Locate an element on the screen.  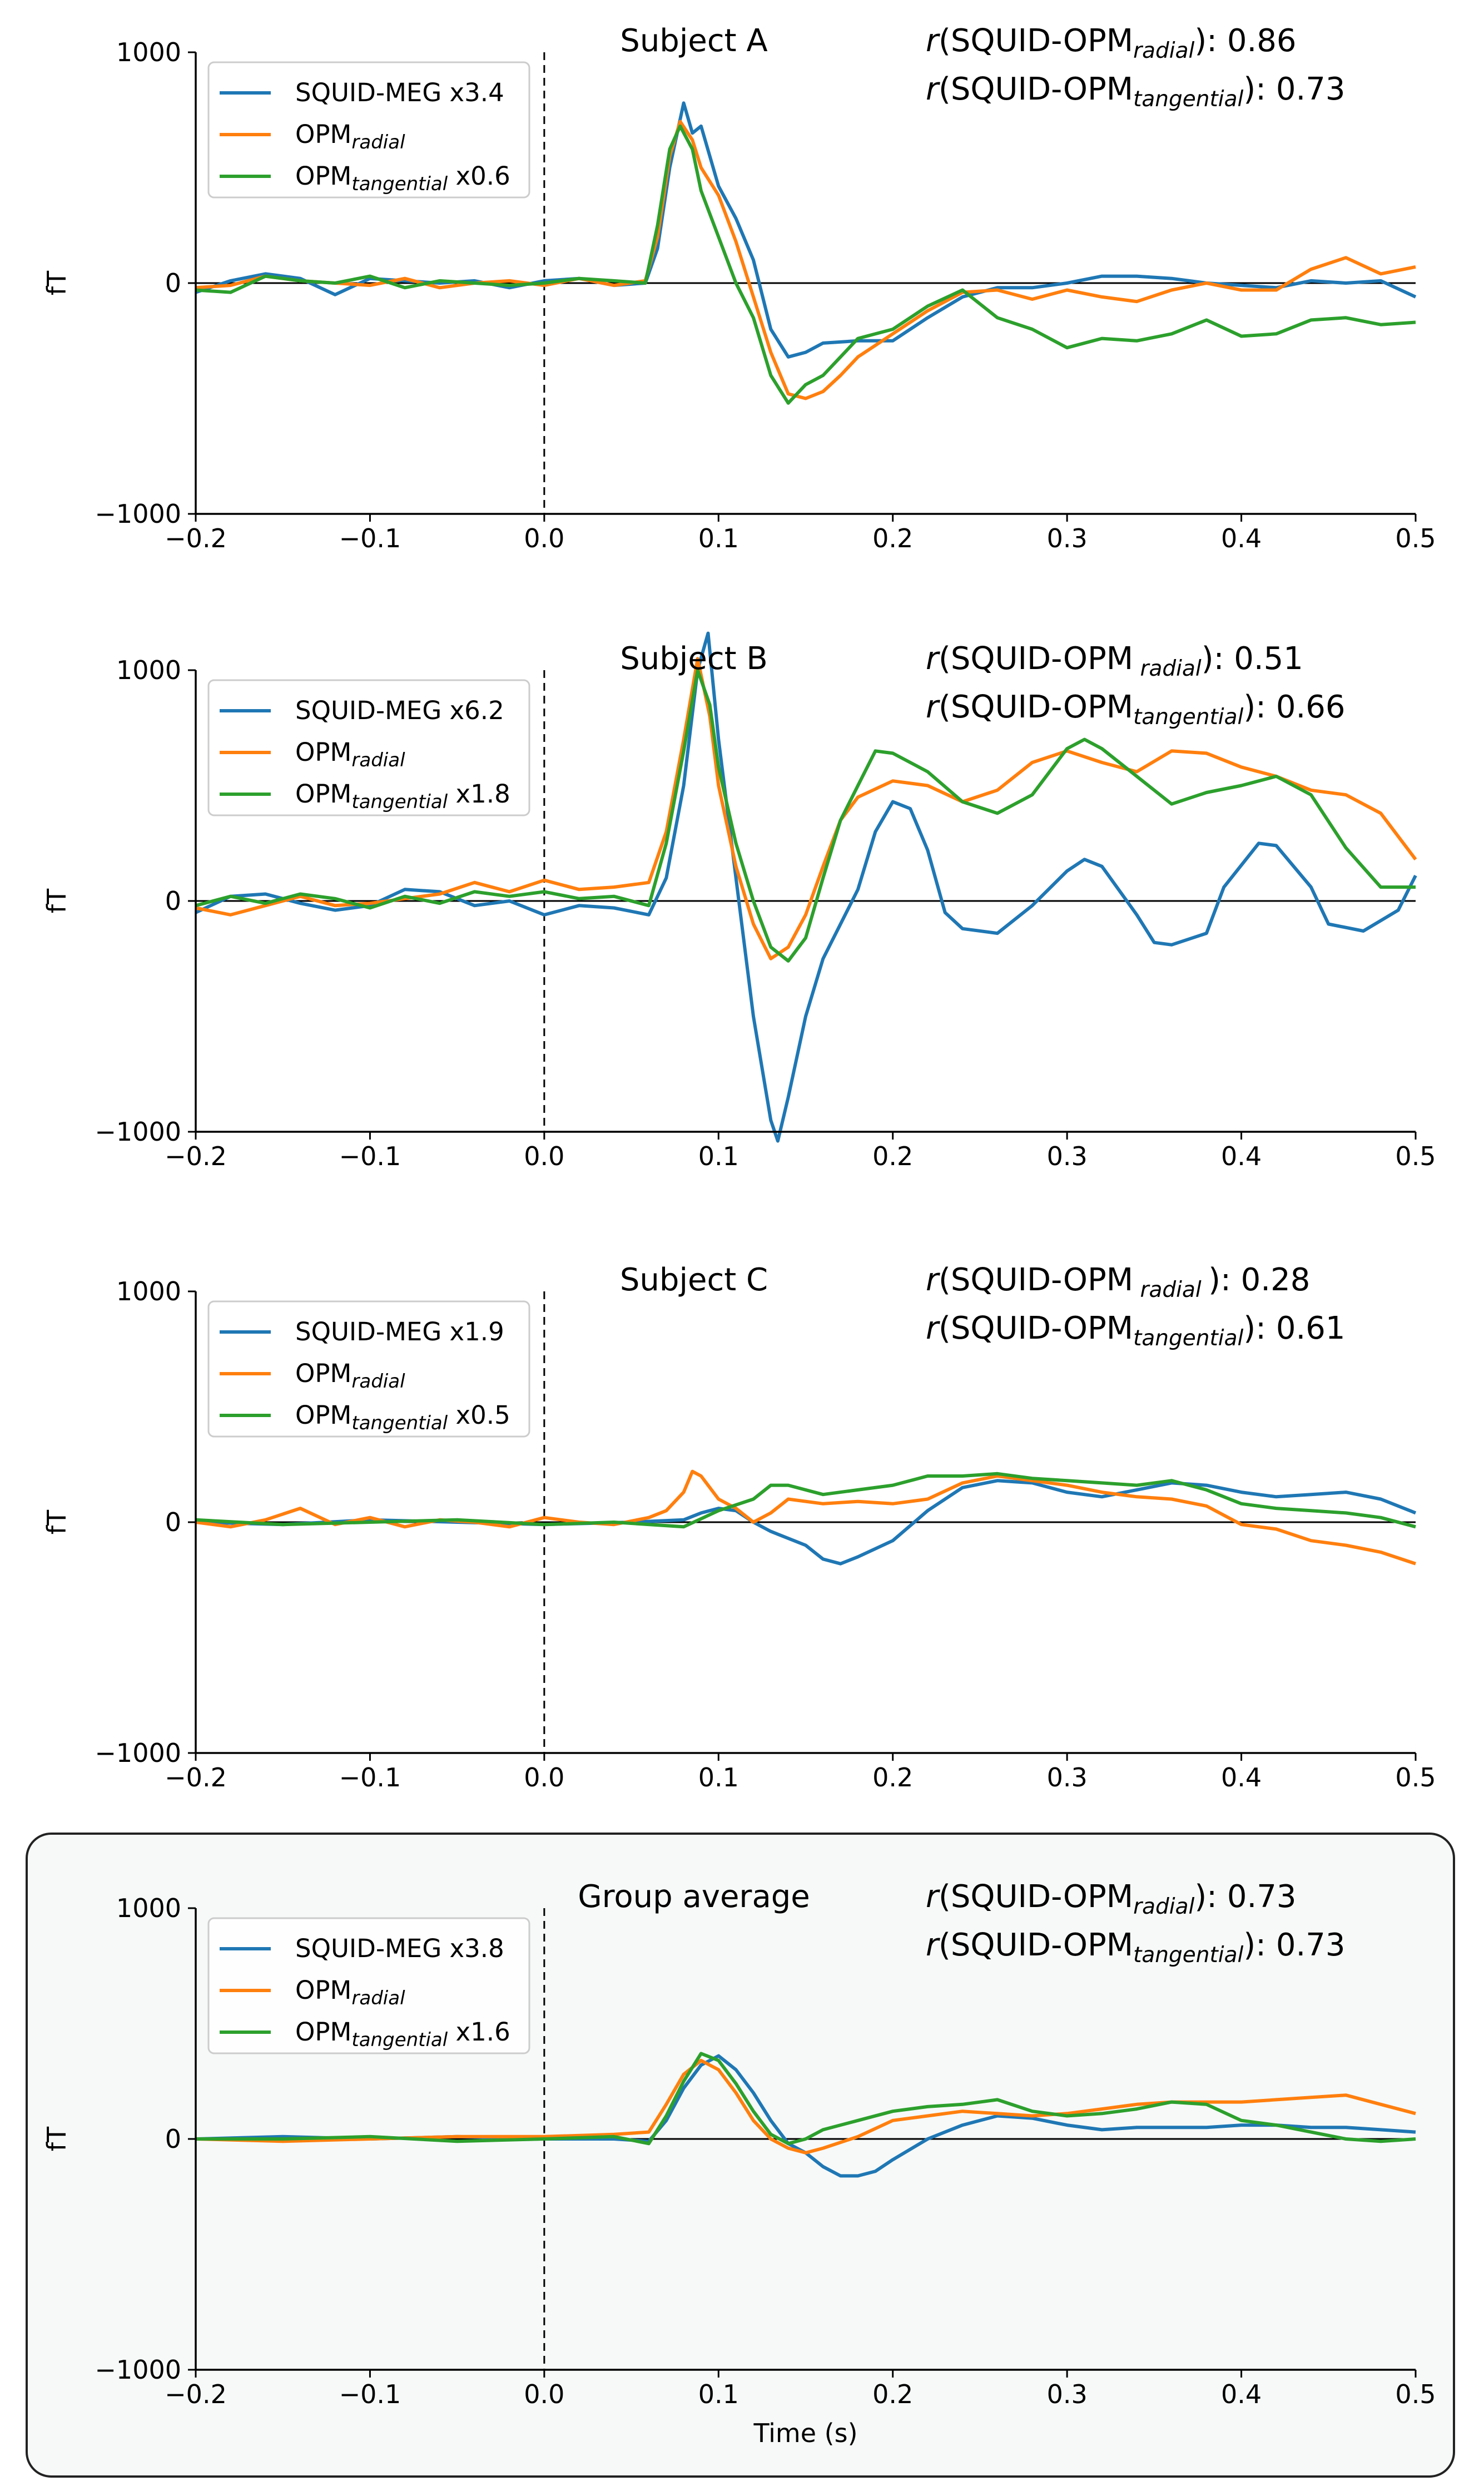
legend-label-squid-meg: SQUID-MEG x6.2 is located at coordinates (400, 710).